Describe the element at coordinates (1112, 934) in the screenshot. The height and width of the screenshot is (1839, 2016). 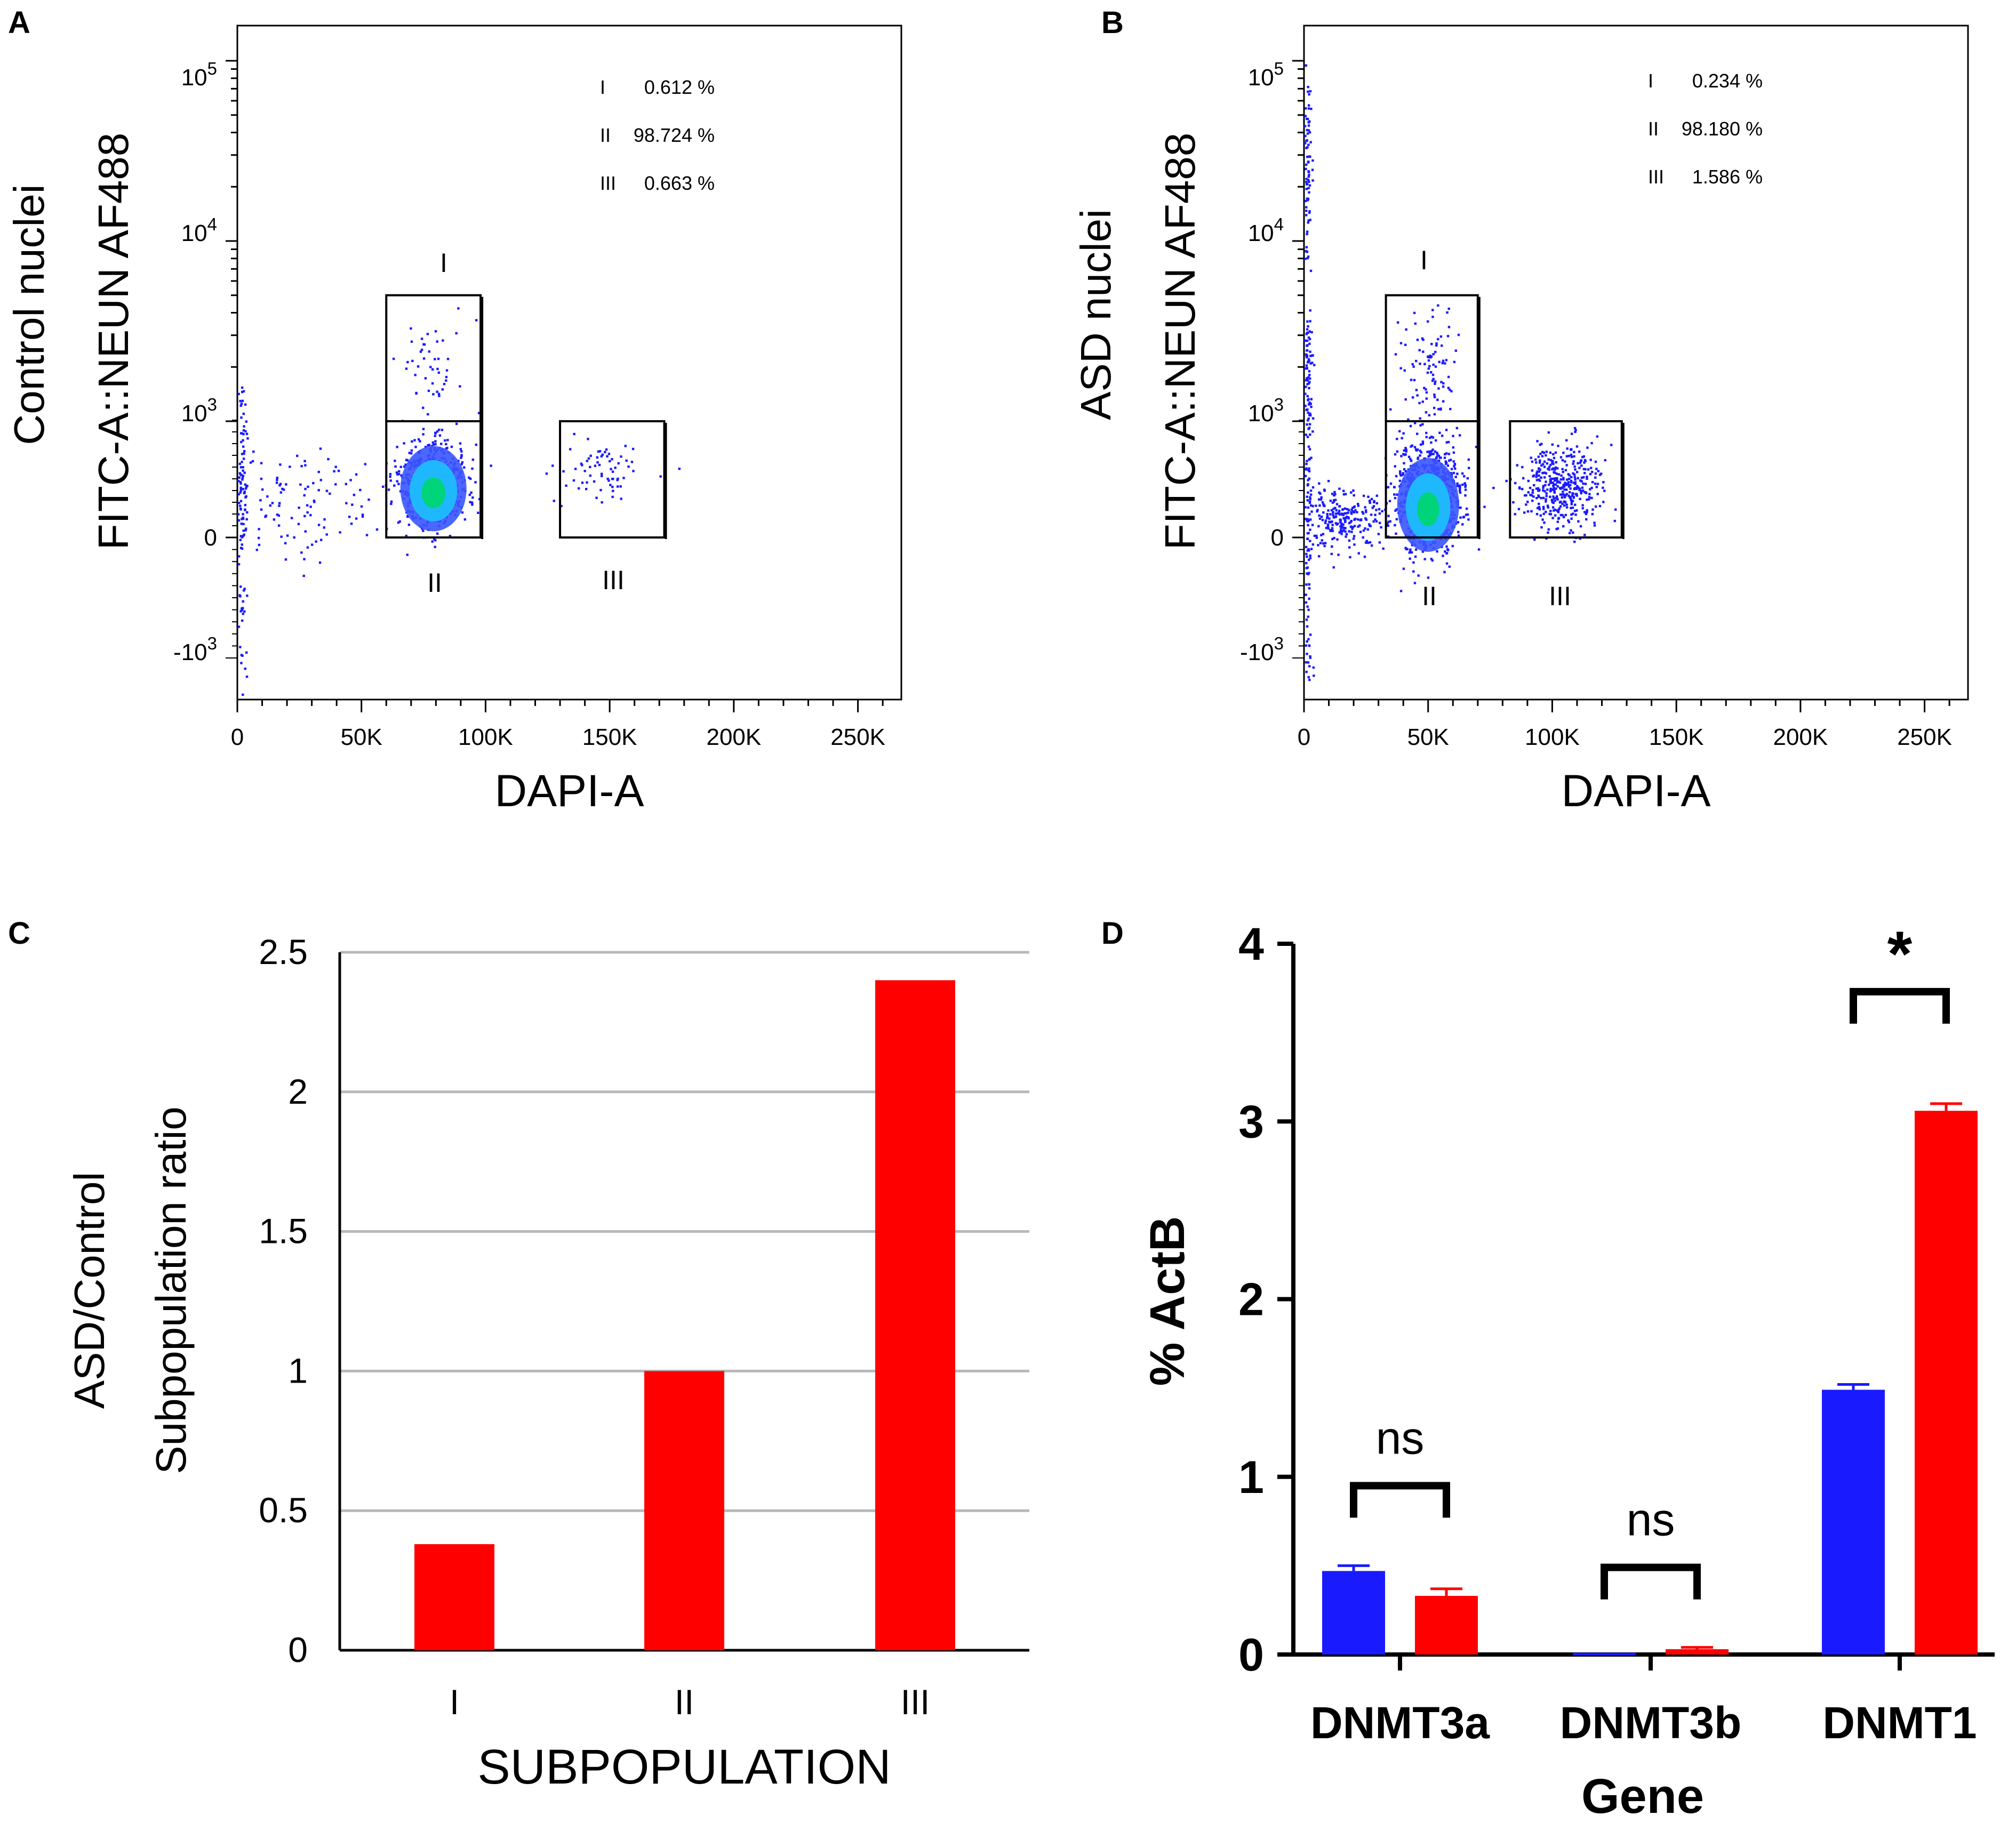
I see `panel-letter-d: D` at that location.